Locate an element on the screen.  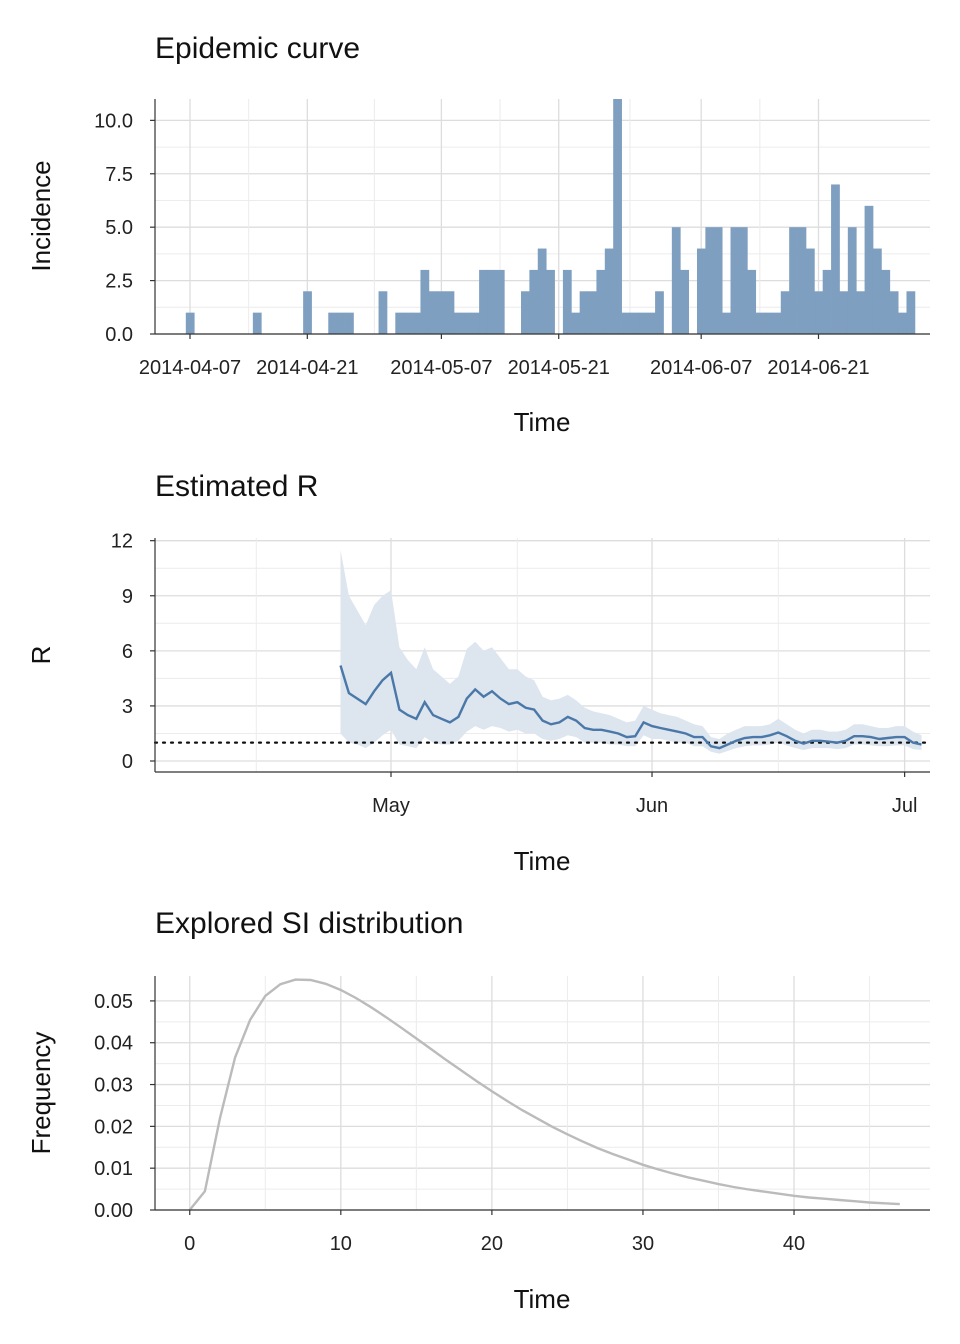
incidence-x-tick-label: 2014-04-07 is located at coordinates (190, 368).